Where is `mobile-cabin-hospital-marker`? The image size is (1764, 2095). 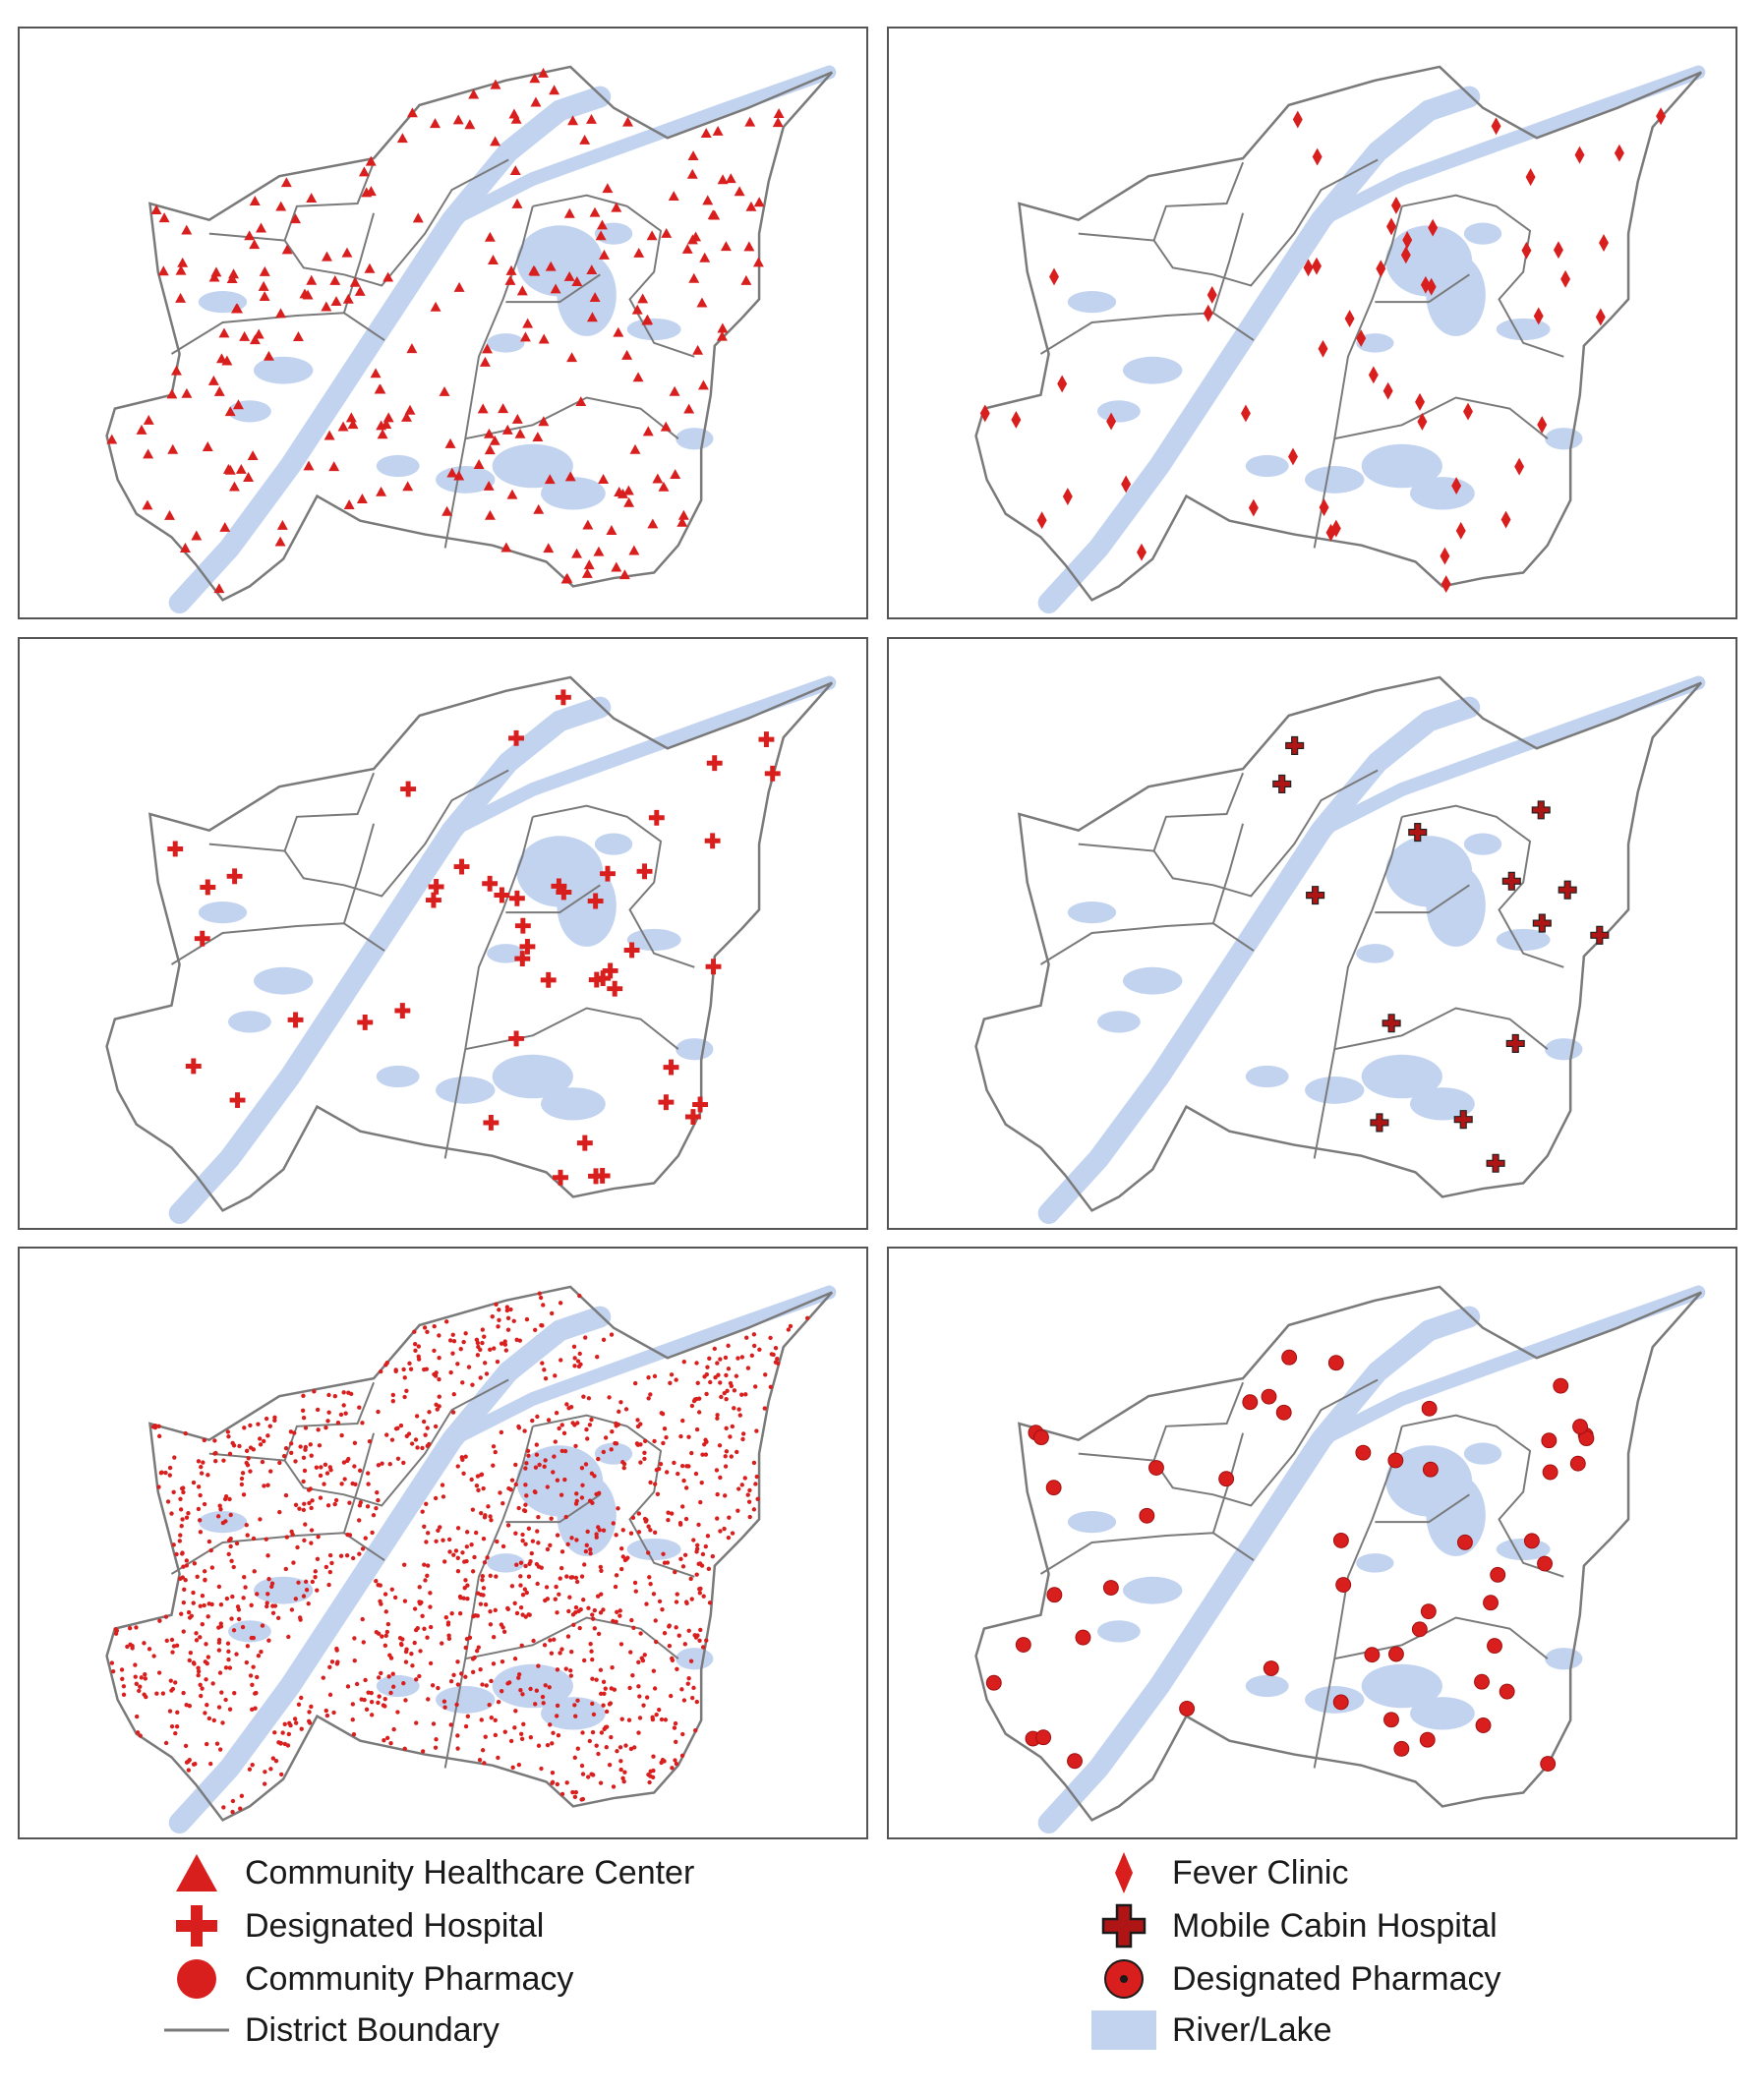 mobile-cabin-hospital-marker is located at coordinates (1418, 833).